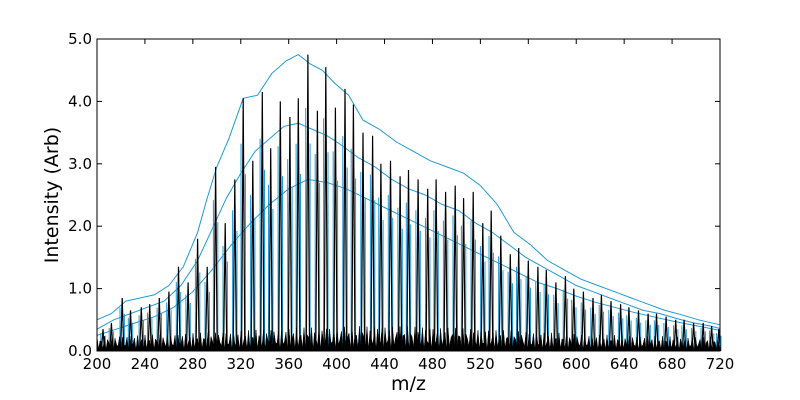 The image size is (800, 400). Describe the element at coordinates (193, 364) in the screenshot. I see `x-tick-label: 280` at that location.